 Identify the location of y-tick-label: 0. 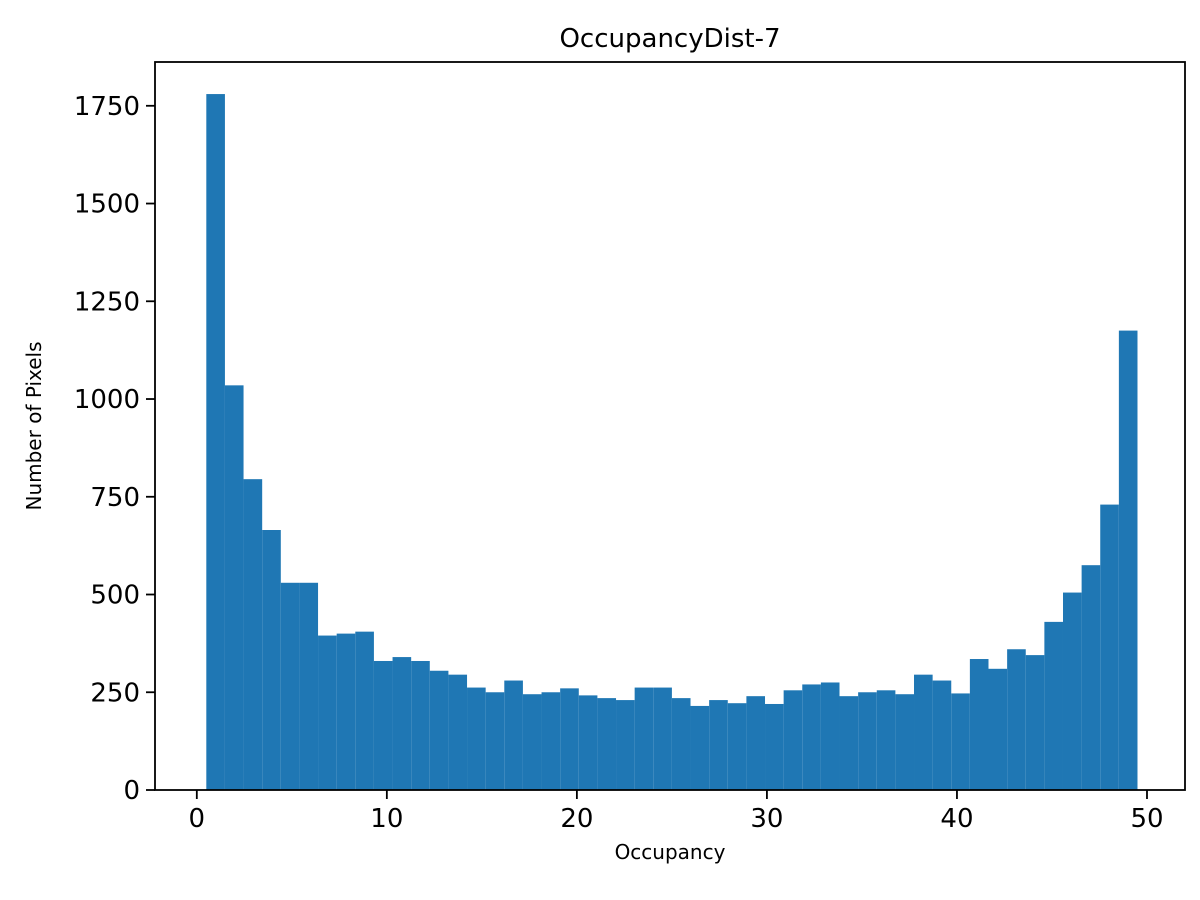
(131, 791).